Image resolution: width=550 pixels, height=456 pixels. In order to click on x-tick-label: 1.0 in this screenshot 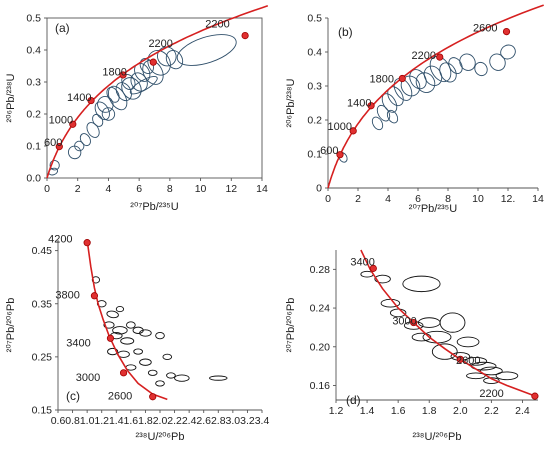, I will do `click(87, 421)`.